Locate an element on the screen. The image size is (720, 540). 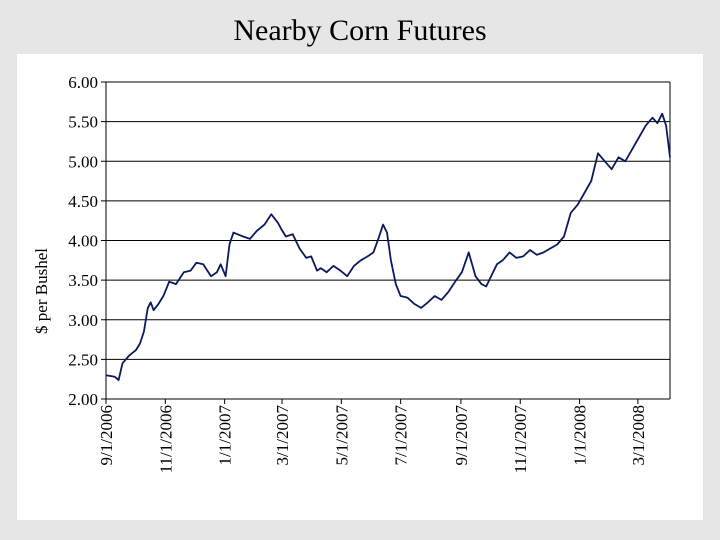
chart-title: Nearby Corn Futures is located at coordinates (360, 30).